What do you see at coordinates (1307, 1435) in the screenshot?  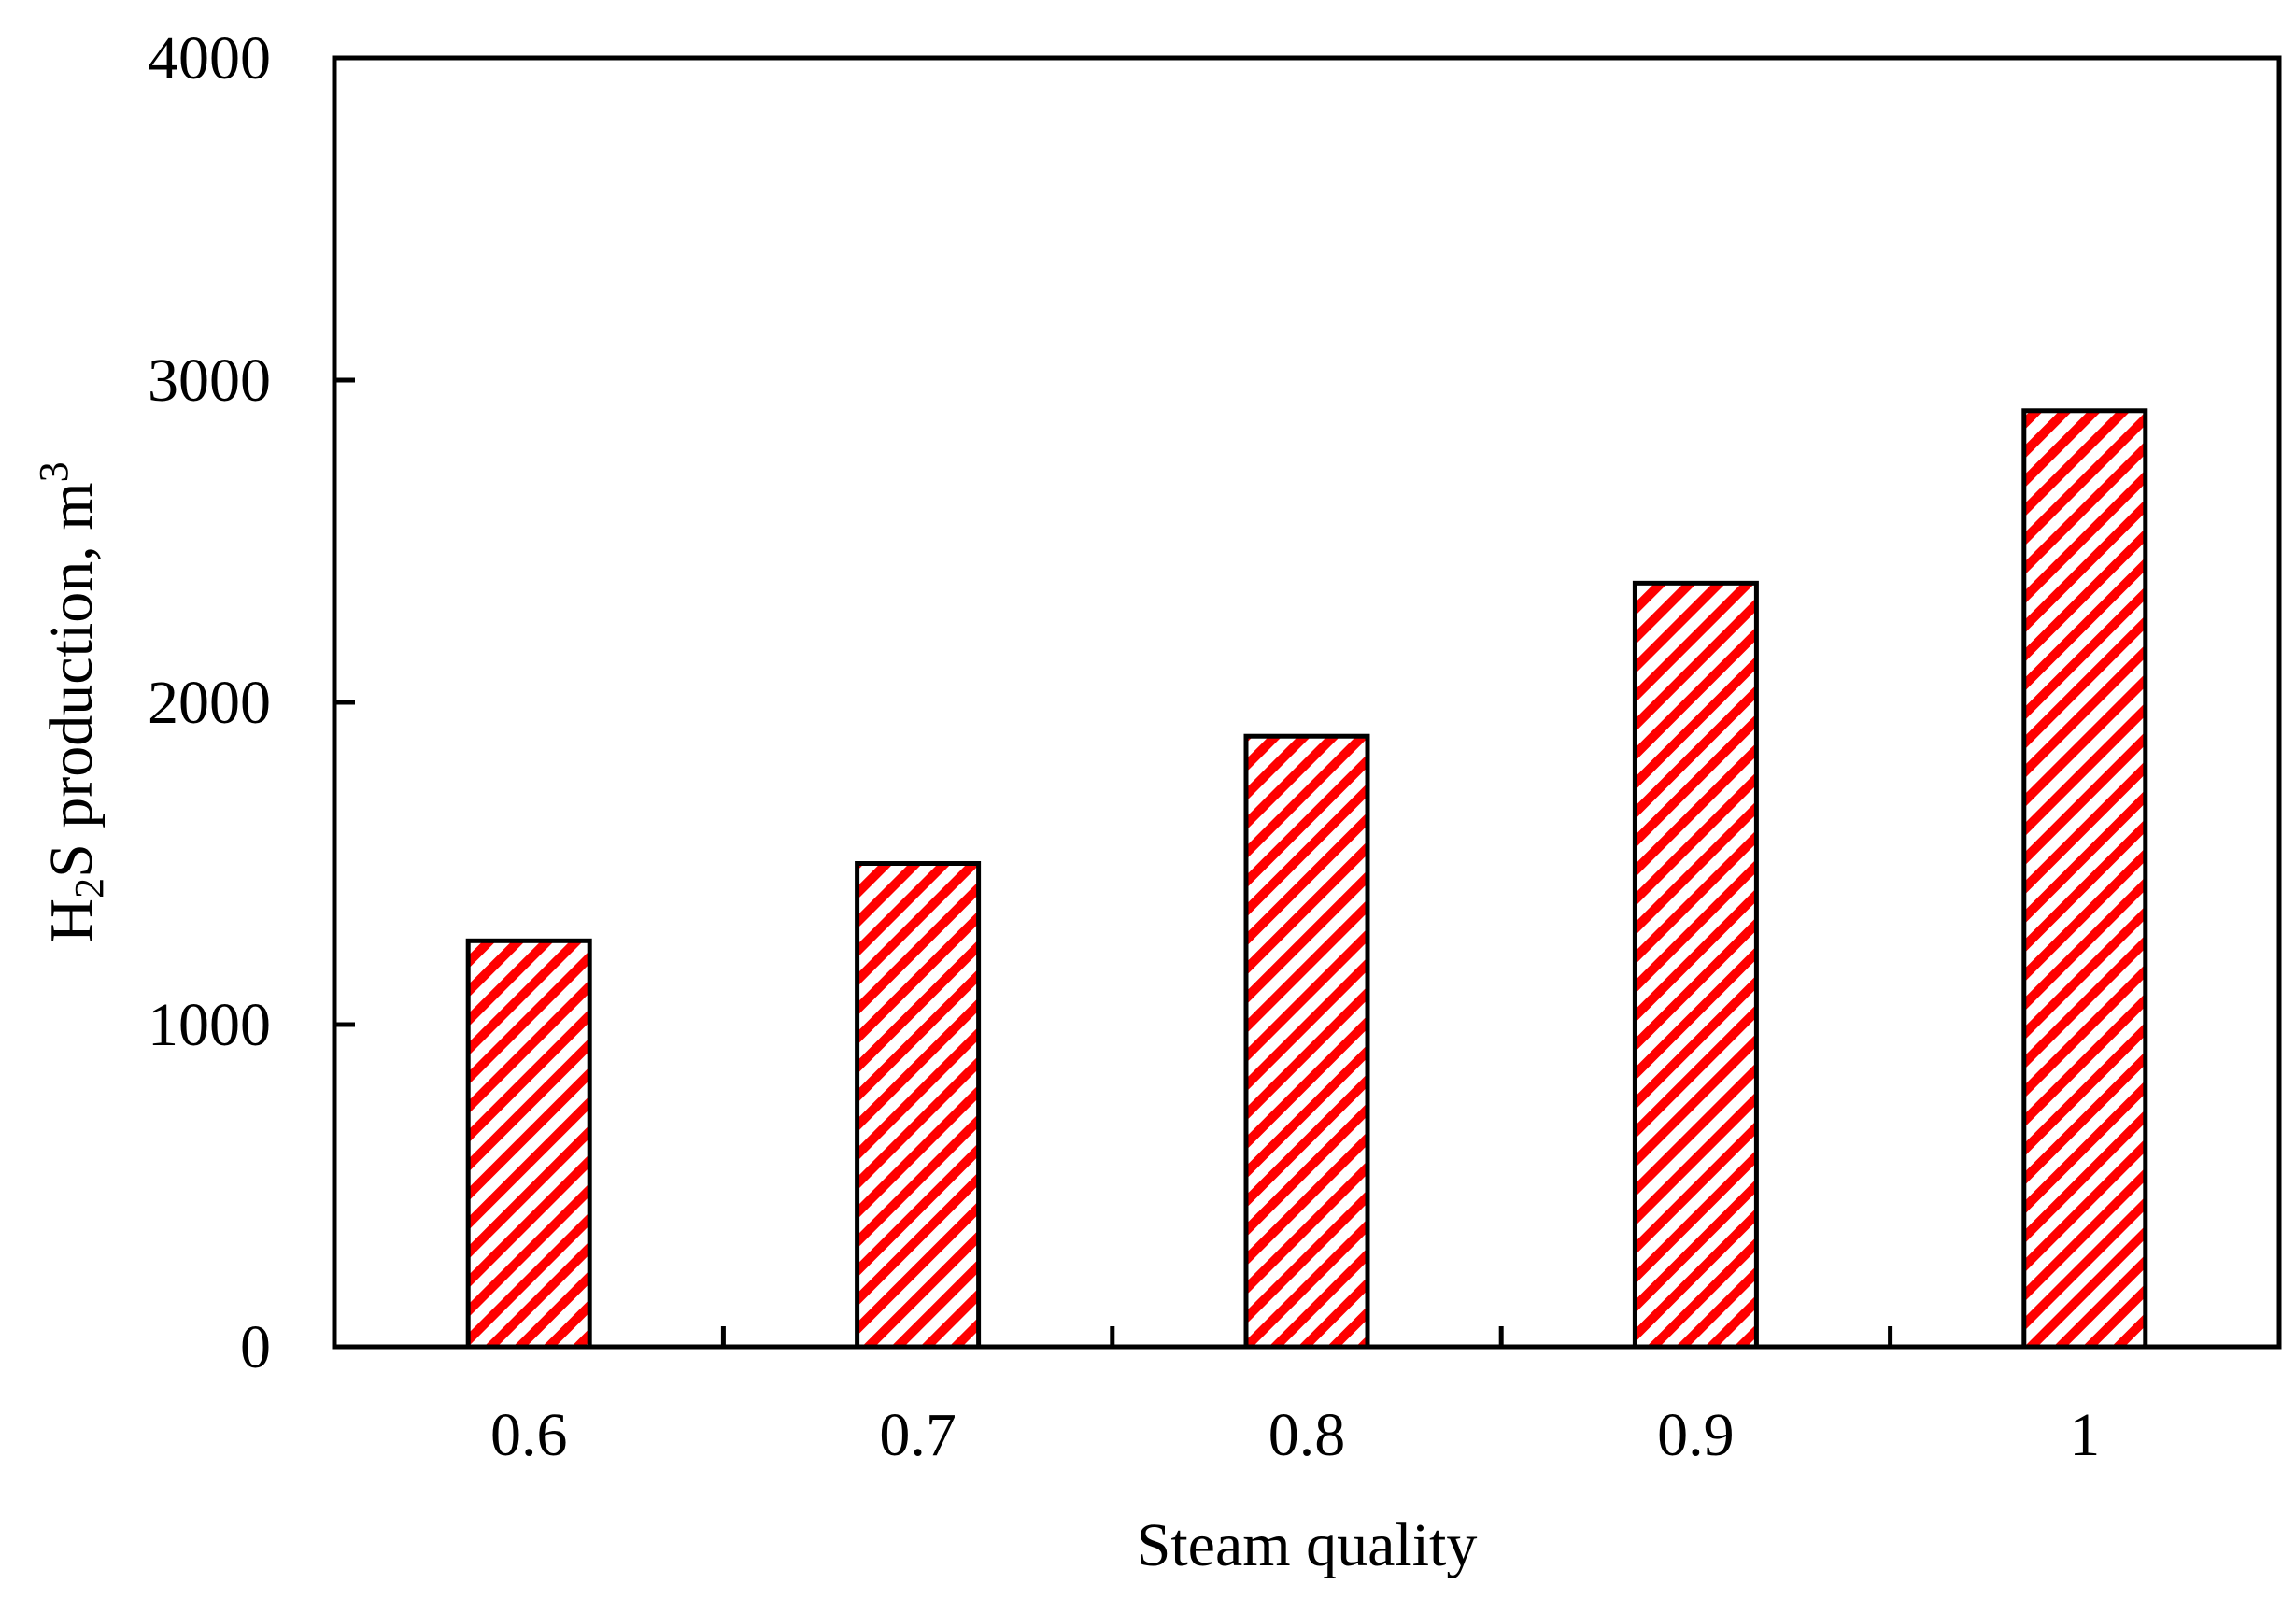 I see `x-tick-label: 0.8` at bounding box center [1307, 1435].